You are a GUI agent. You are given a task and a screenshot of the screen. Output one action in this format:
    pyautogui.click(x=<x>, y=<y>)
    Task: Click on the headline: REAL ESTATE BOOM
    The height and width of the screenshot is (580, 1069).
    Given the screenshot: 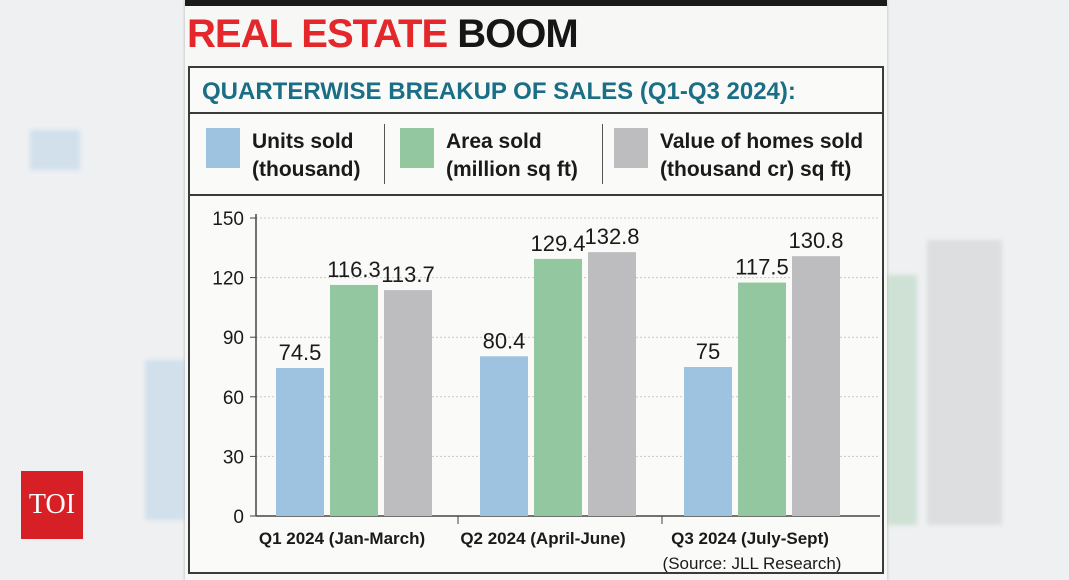 What is the action you would take?
    pyautogui.click(x=383, y=34)
    